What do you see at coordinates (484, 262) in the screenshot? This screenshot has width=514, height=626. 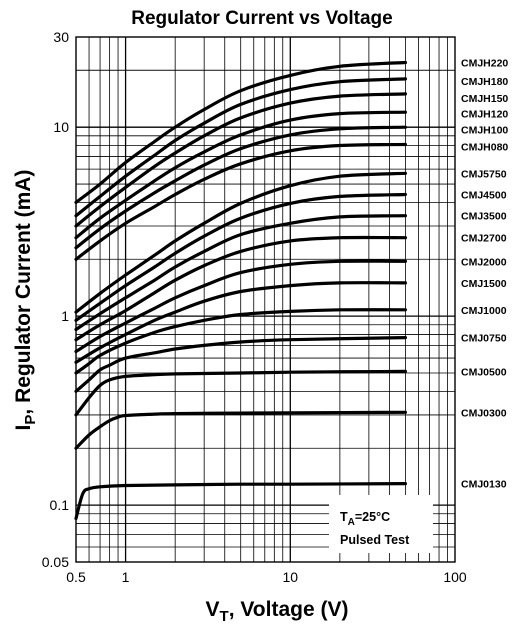 I see `series-label-cmj2000: CMJ2000` at bounding box center [484, 262].